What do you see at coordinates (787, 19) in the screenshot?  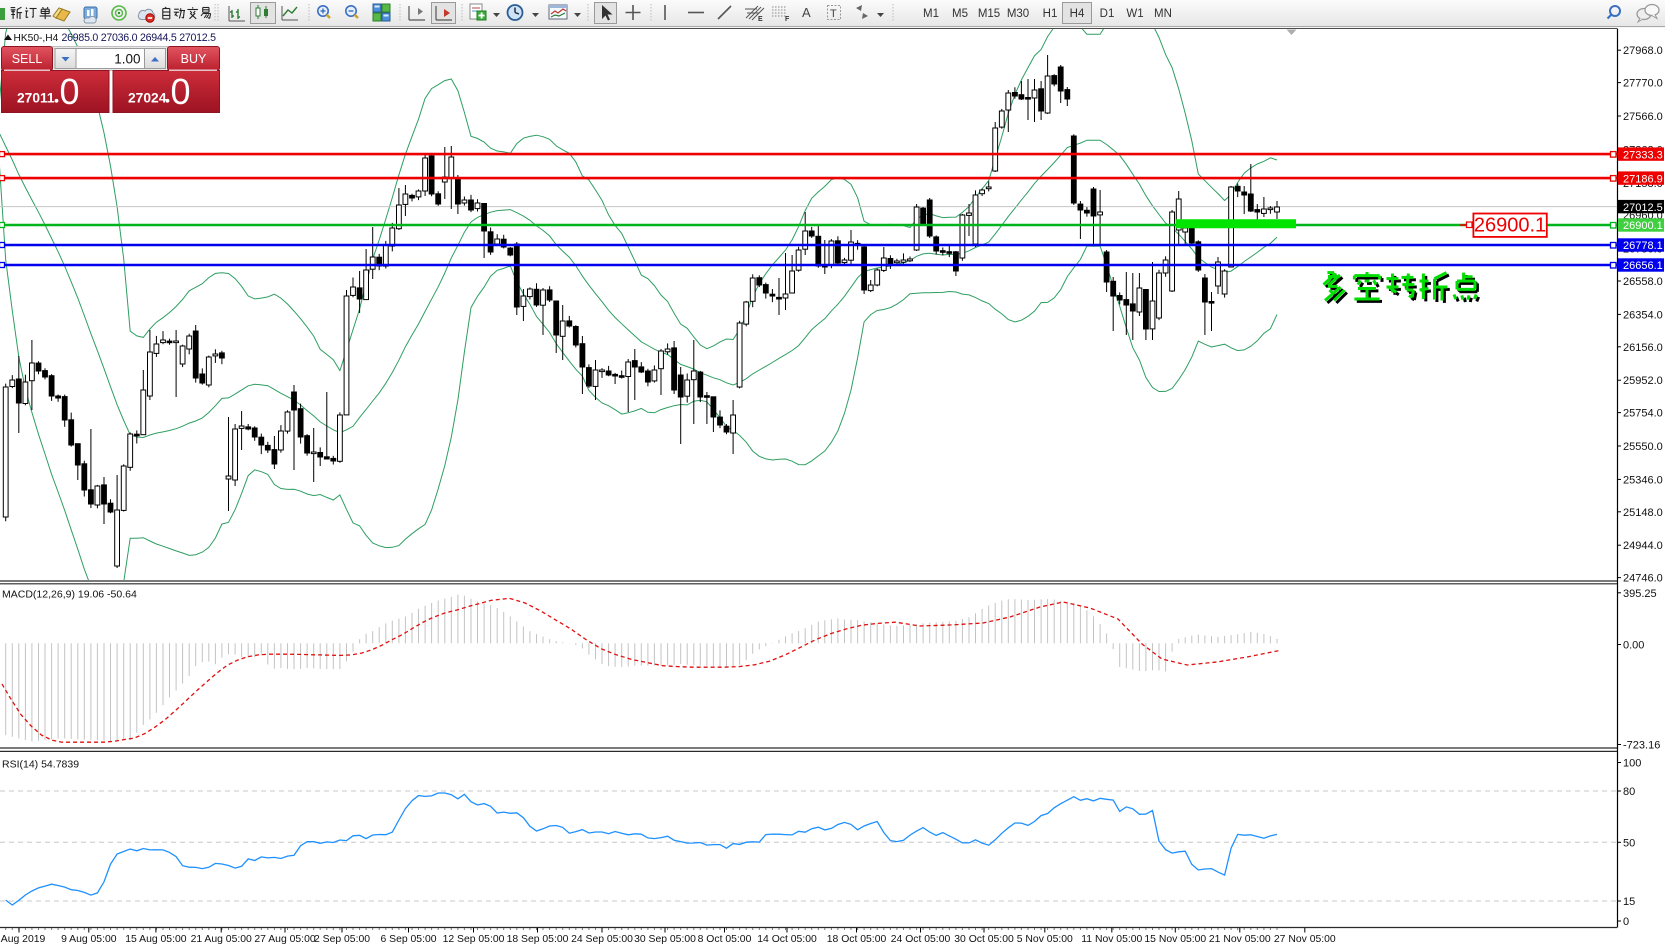 I see `svg-text: F` at bounding box center [787, 19].